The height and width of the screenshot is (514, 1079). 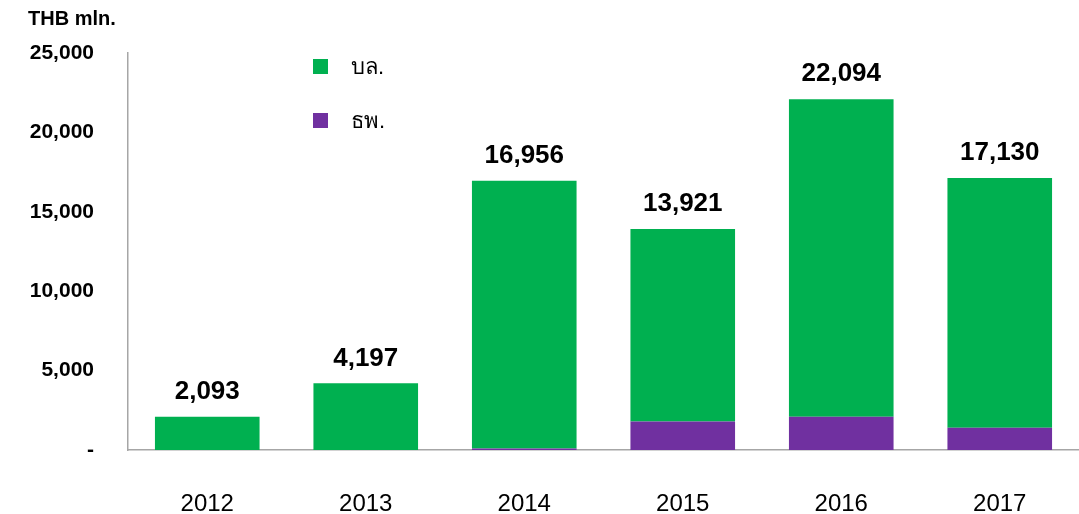 What do you see at coordinates (207, 389) in the screenshot?
I see `total-label: 2,093` at bounding box center [207, 389].